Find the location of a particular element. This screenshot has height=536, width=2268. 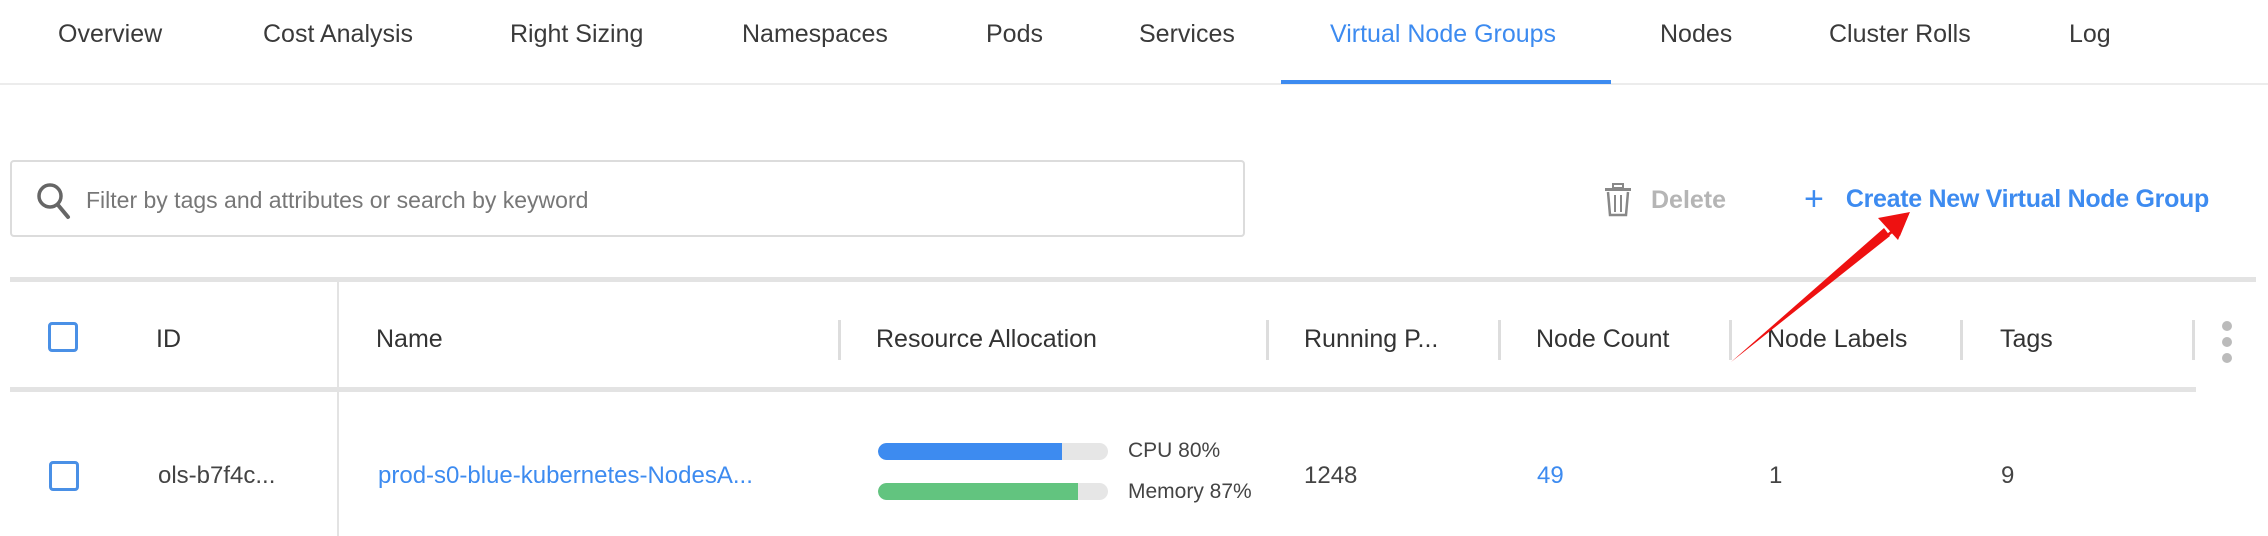

search-box is located at coordinates (627, 198).